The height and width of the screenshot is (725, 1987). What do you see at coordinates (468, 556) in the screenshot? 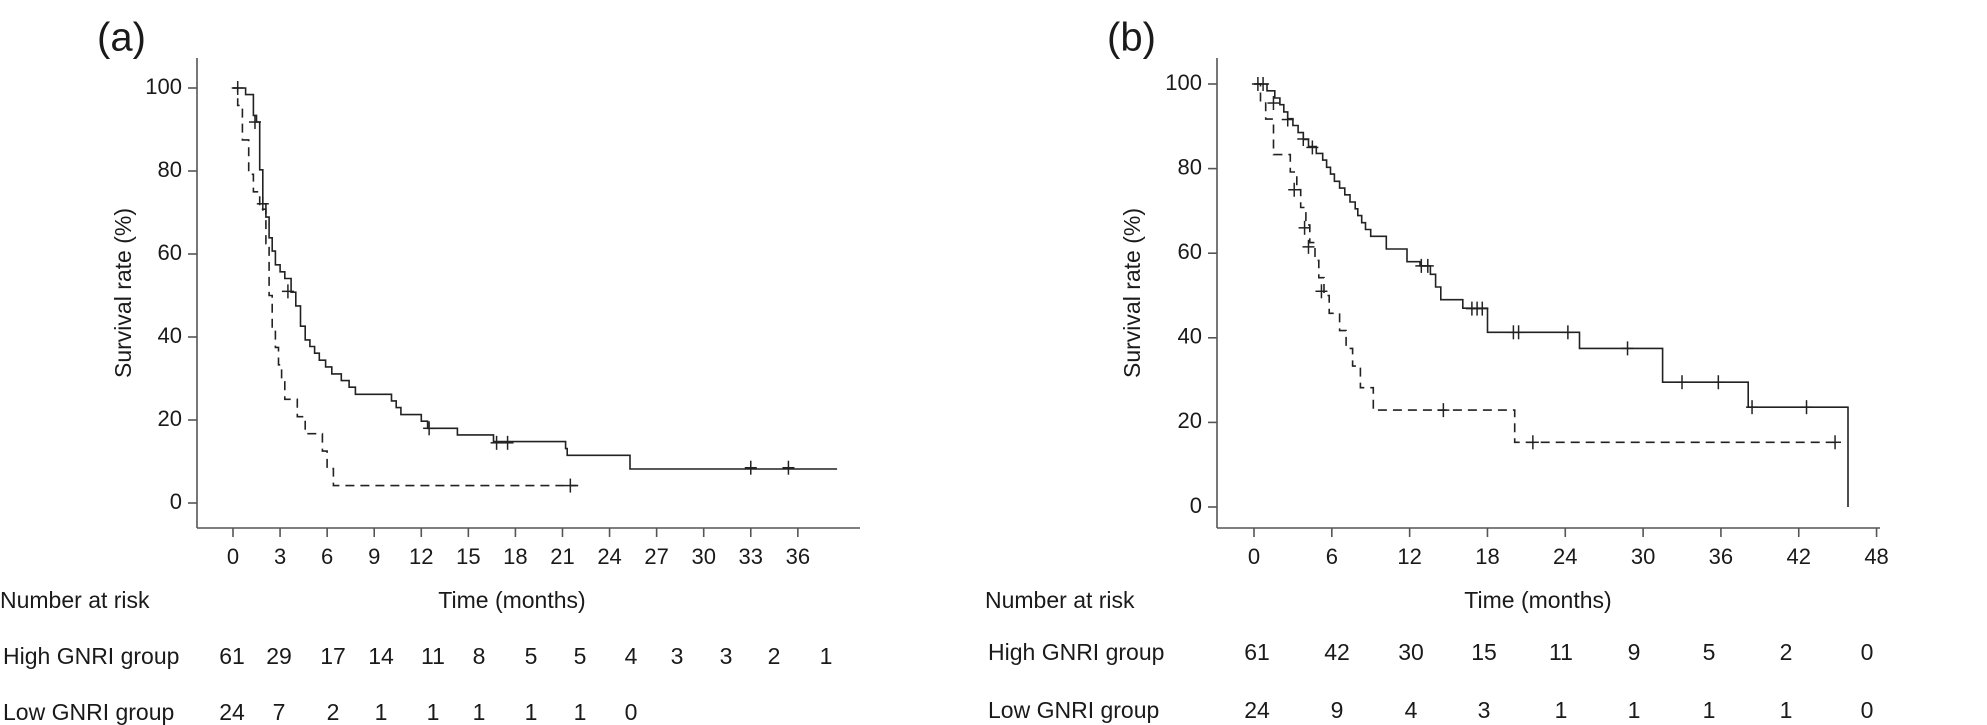
I see `panel-a-x-tick-label: 15` at bounding box center [468, 556].